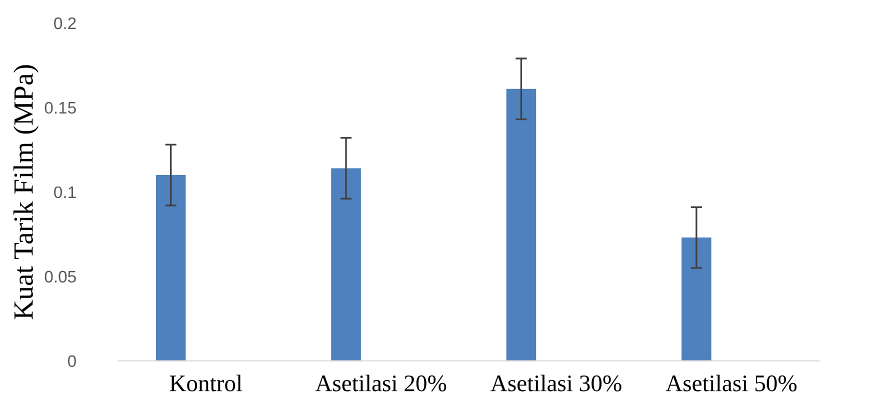 Image resolution: width=876 pixels, height=411 pixels. What do you see at coordinates (731, 383) in the screenshot?
I see `x-tick-label: Asetilasi 50%` at bounding box center [731, 383].